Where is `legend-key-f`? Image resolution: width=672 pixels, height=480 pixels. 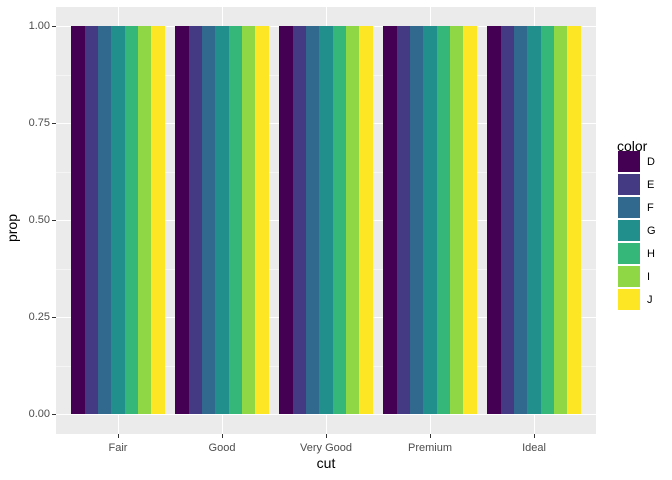
legend-key-f is located at coordinates (629, 207).